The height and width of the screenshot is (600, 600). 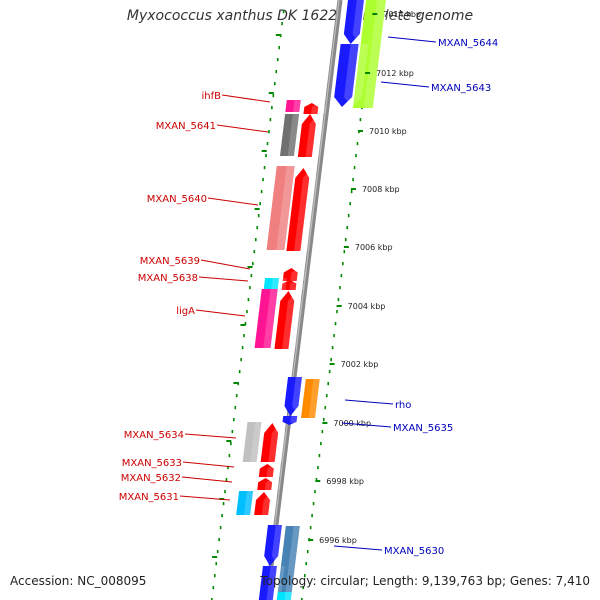 I want to click on feature-MXAN_5638-body, so click(x=289, y=285).